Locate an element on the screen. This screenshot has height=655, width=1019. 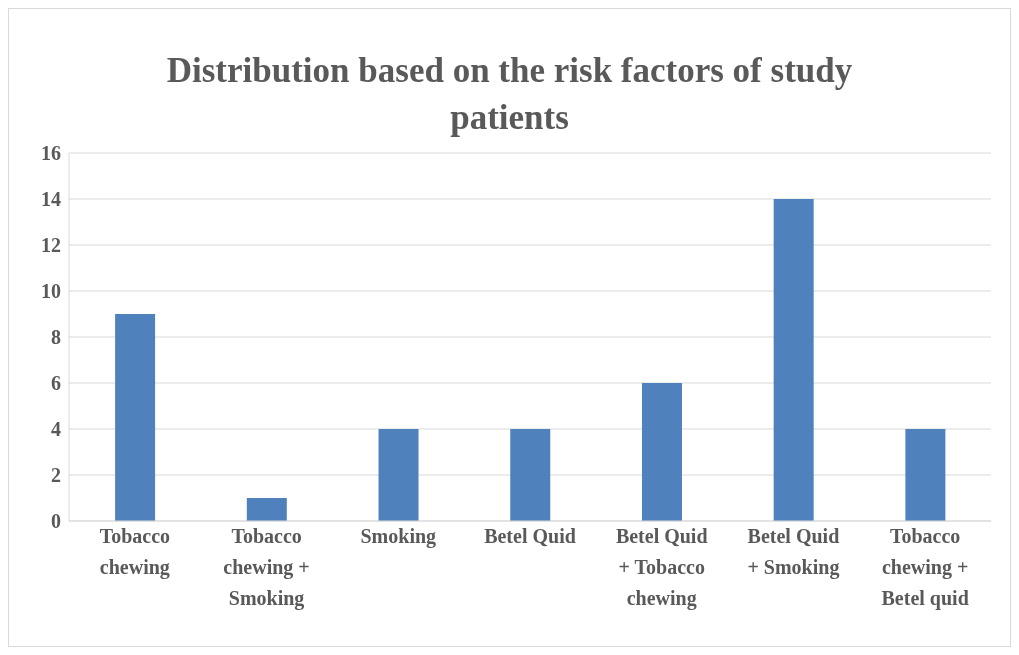
y-tick-label: 12 is located at coordinates (51, 245).